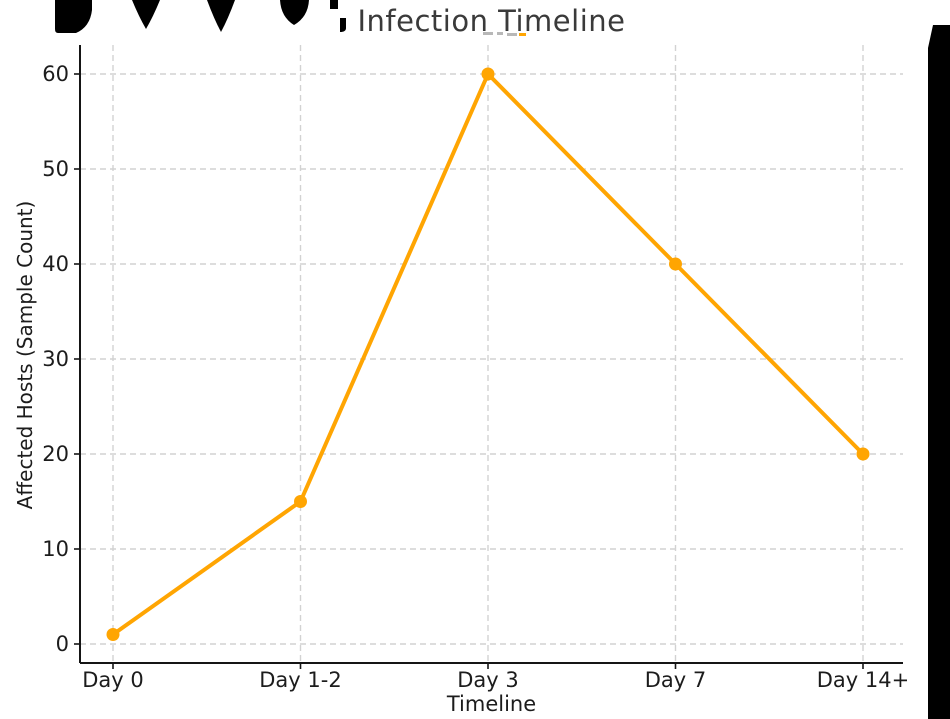  I want to click on y-tick-label: 60, so click(55, 74).